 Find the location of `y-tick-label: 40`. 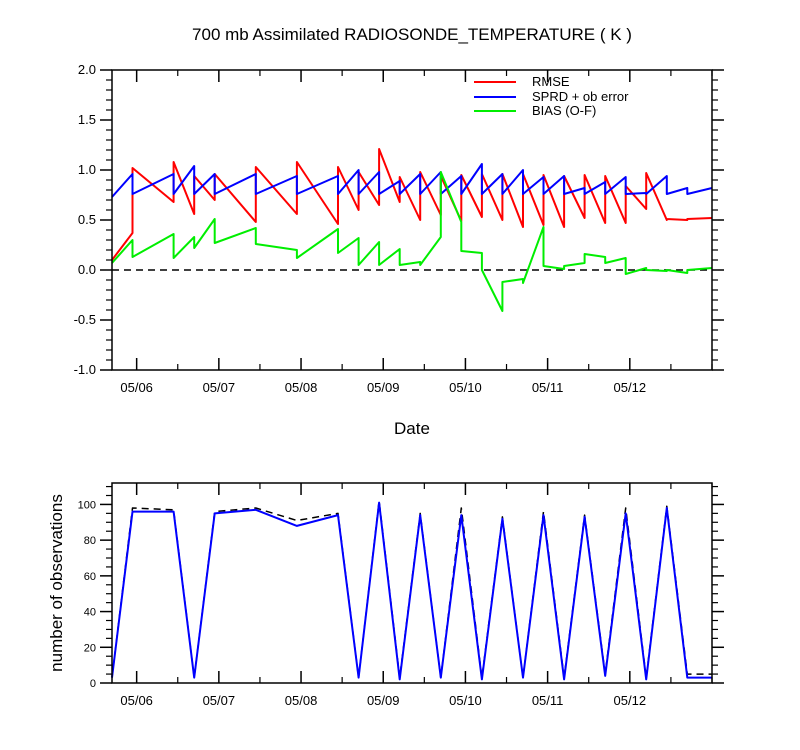

y-tick-label: 40 is located at coordinates (90, 613).